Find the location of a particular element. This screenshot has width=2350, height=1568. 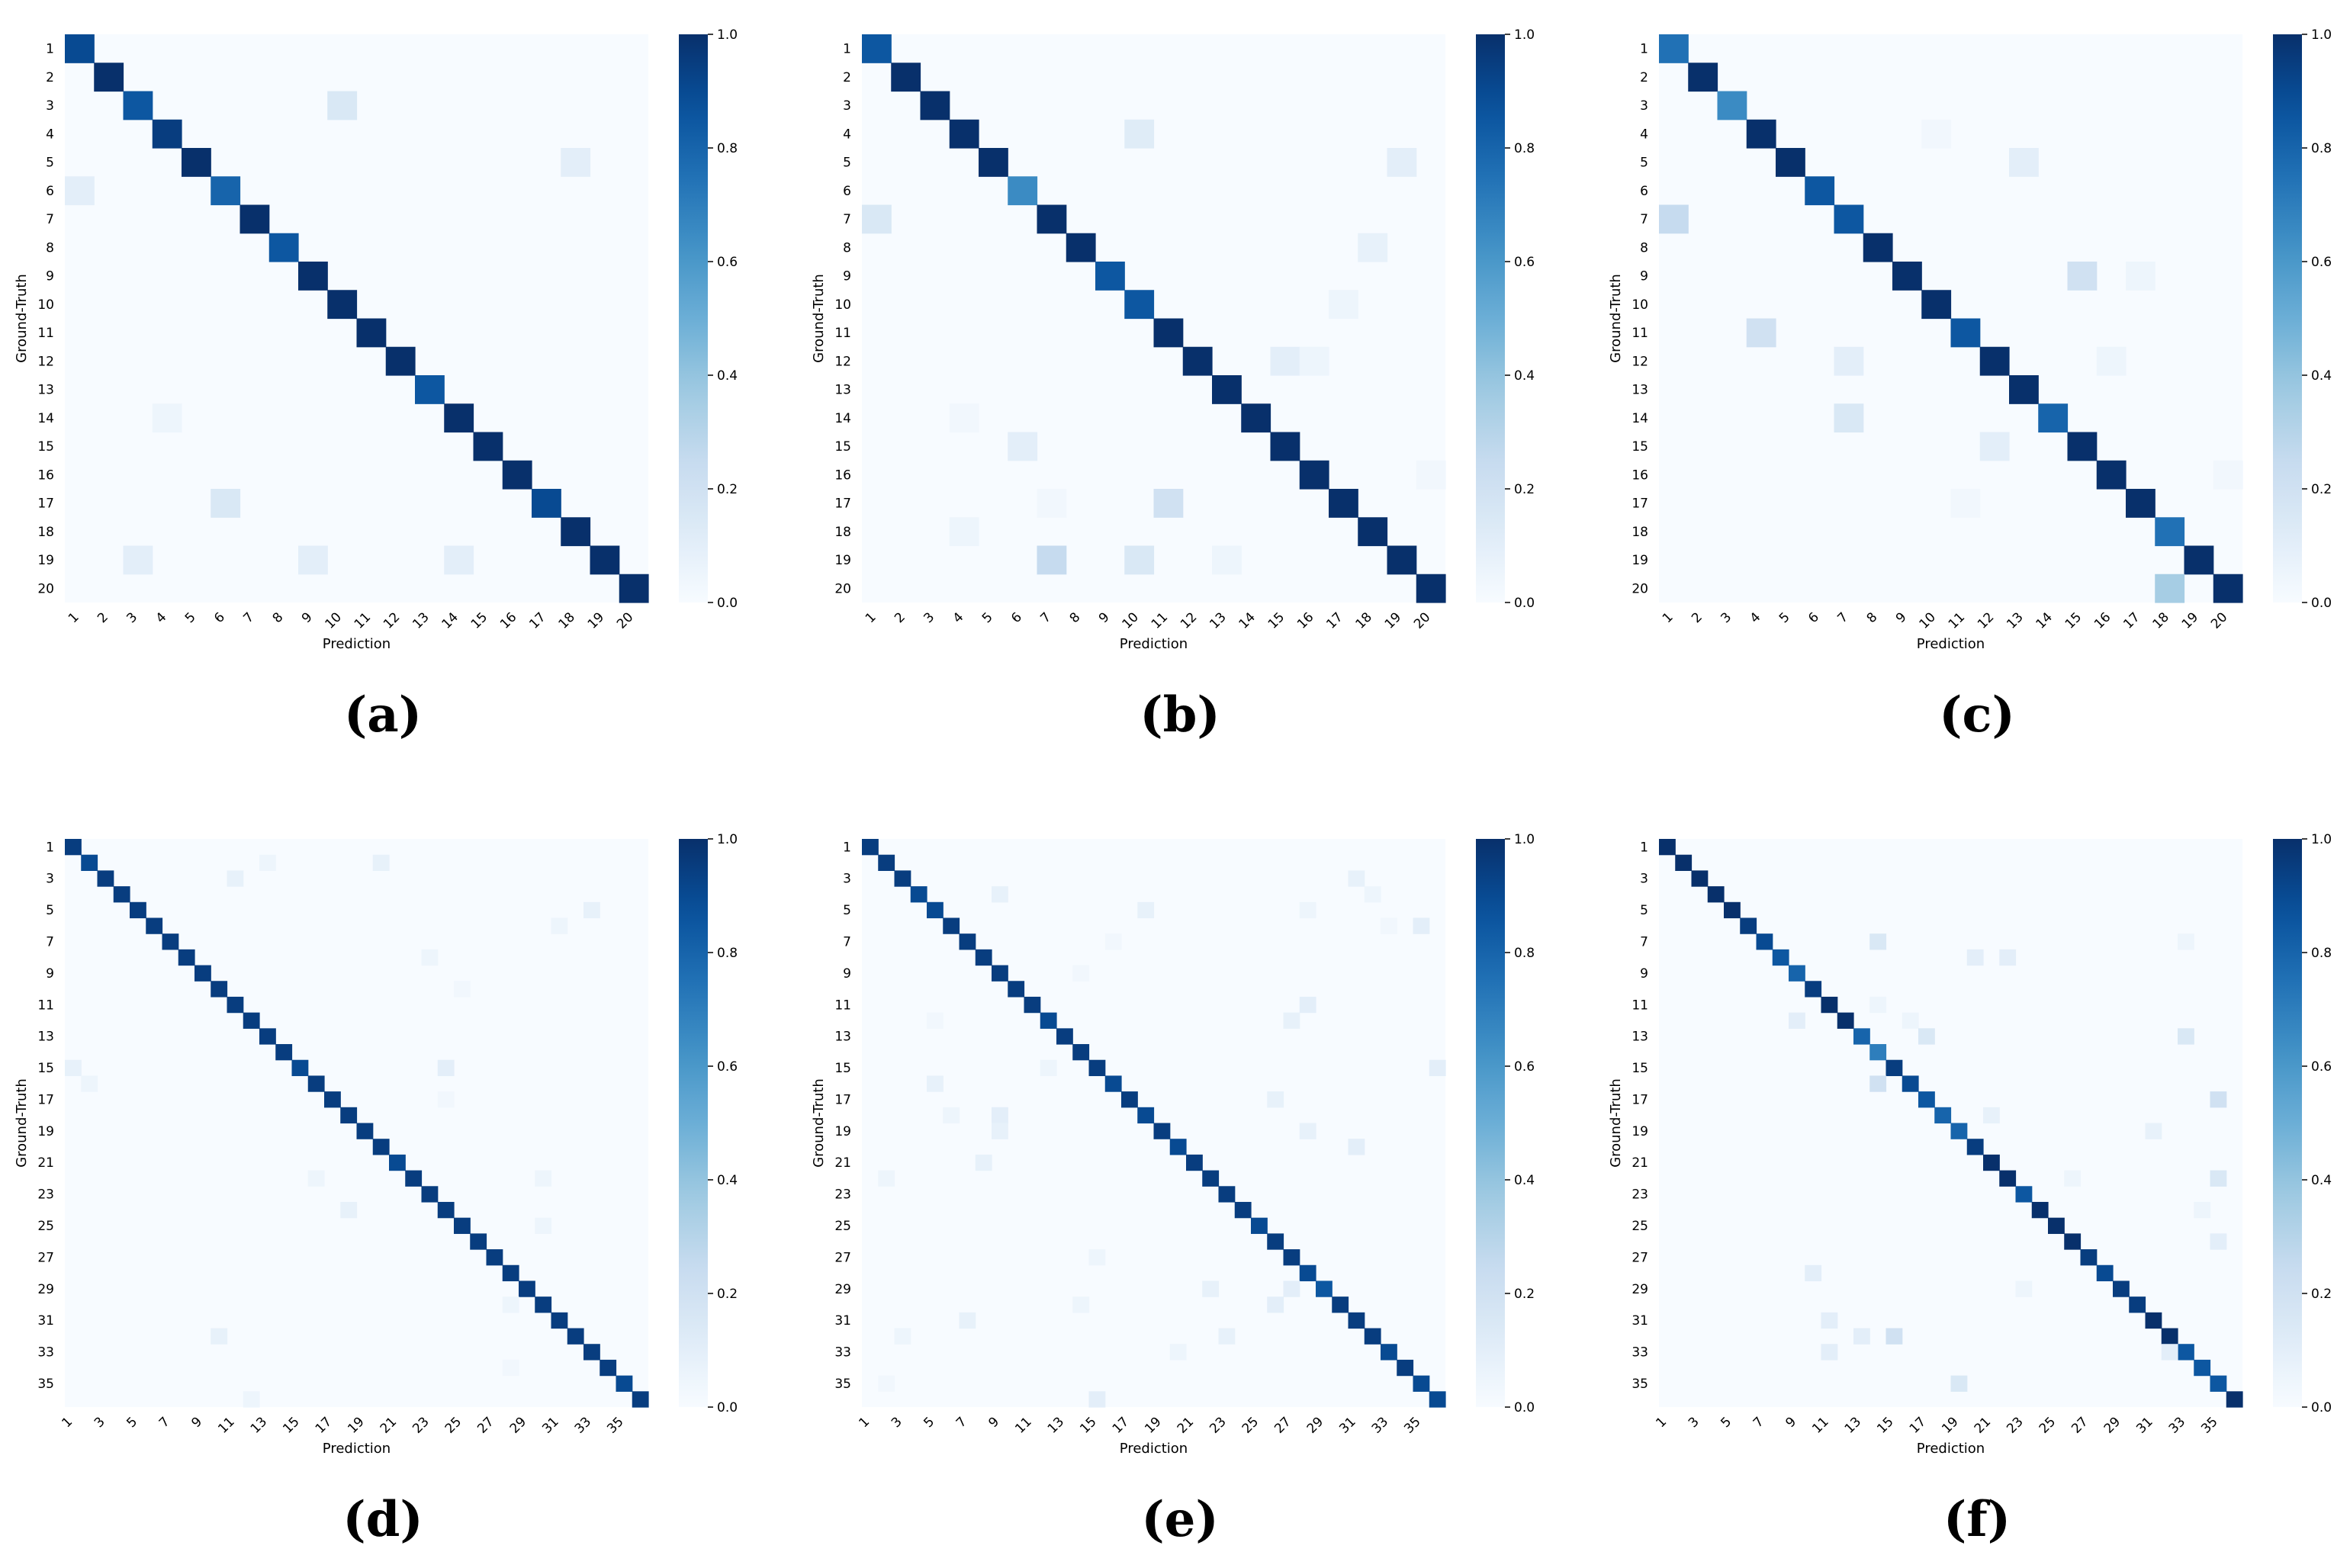

x-tick-label: 11 is located at coordinates (1023, 1425).